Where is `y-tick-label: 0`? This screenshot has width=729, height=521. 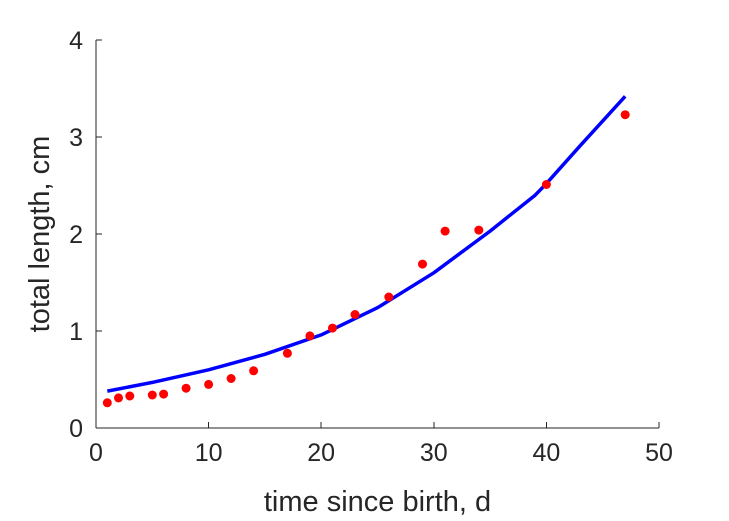
y-tick-label: 0 is located at coordinates (76, 429).